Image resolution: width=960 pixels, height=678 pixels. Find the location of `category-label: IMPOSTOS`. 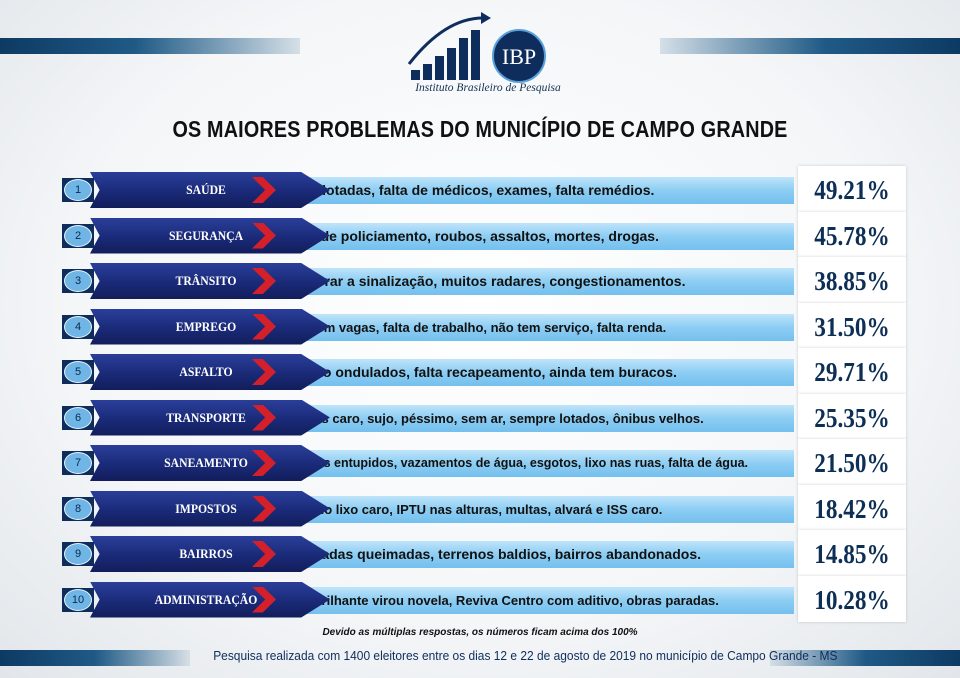

category-label: IMPOSTOS is located at coordinates (206, 508).